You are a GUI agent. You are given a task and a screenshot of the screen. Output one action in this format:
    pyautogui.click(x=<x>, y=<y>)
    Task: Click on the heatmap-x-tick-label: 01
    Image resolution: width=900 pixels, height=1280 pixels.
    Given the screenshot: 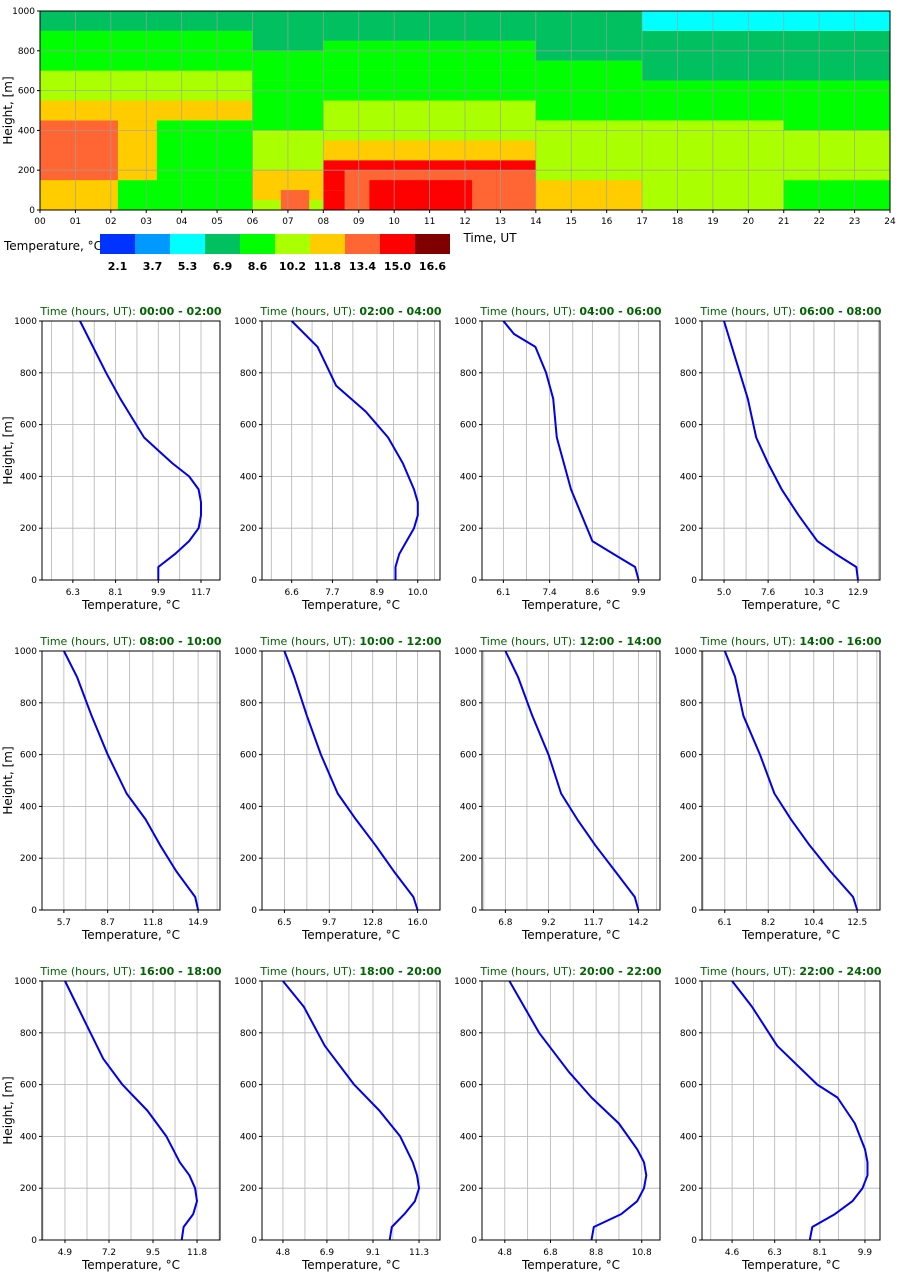 What is the action you would take?
    pyautogui.click(x=75, y=222)
    